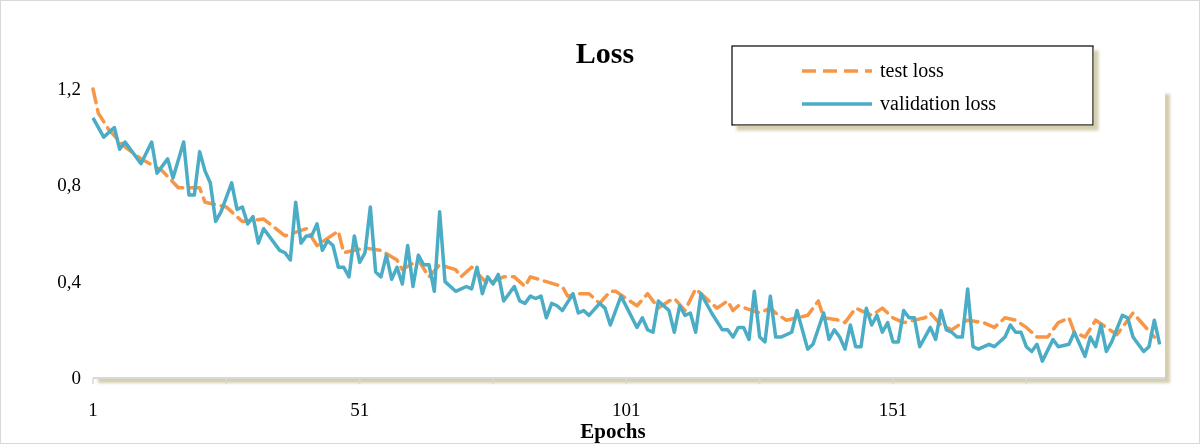  What do you see at coordinates (938, 103) in the screenshot?
I see `legend-label: validation loss` at bounding box center [938, 103].